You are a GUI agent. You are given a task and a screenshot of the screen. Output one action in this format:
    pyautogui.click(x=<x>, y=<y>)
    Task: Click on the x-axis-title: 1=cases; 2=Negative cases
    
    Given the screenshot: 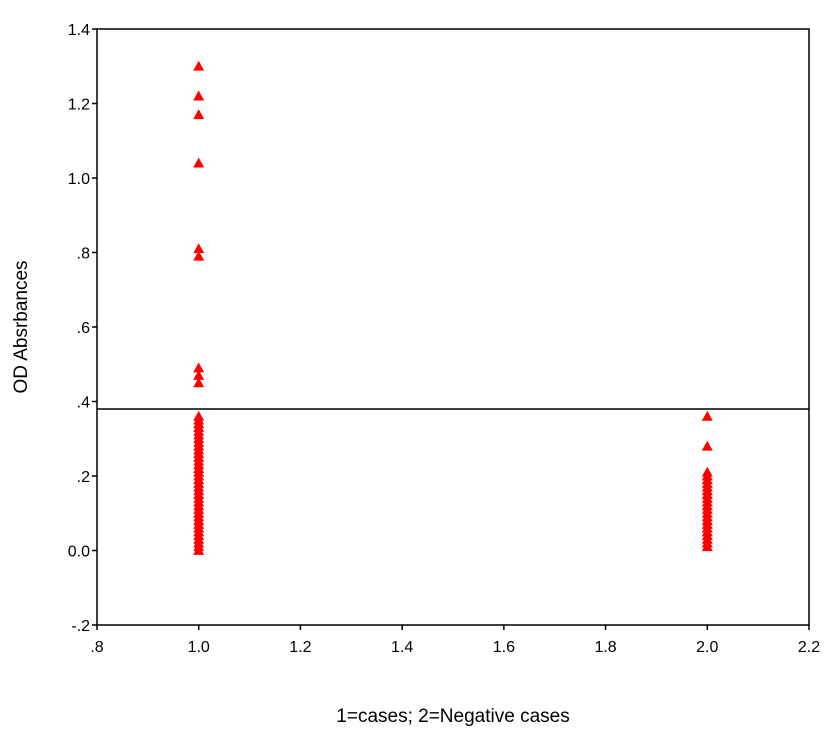 What is the action you would take?
    pyautogui.click(x=452, y=716)
    